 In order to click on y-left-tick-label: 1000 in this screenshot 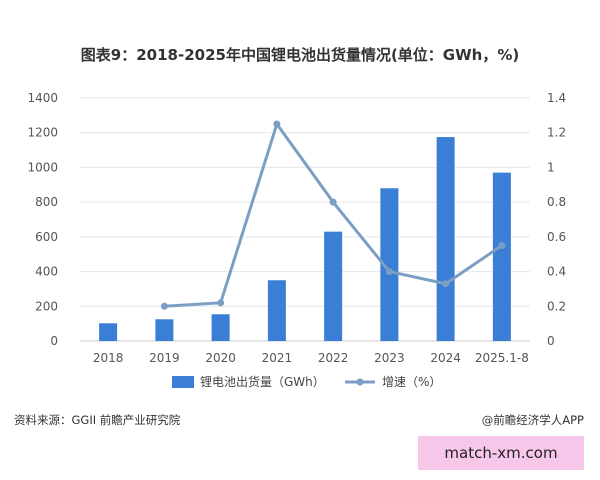, I will do `click(42, 167)`.